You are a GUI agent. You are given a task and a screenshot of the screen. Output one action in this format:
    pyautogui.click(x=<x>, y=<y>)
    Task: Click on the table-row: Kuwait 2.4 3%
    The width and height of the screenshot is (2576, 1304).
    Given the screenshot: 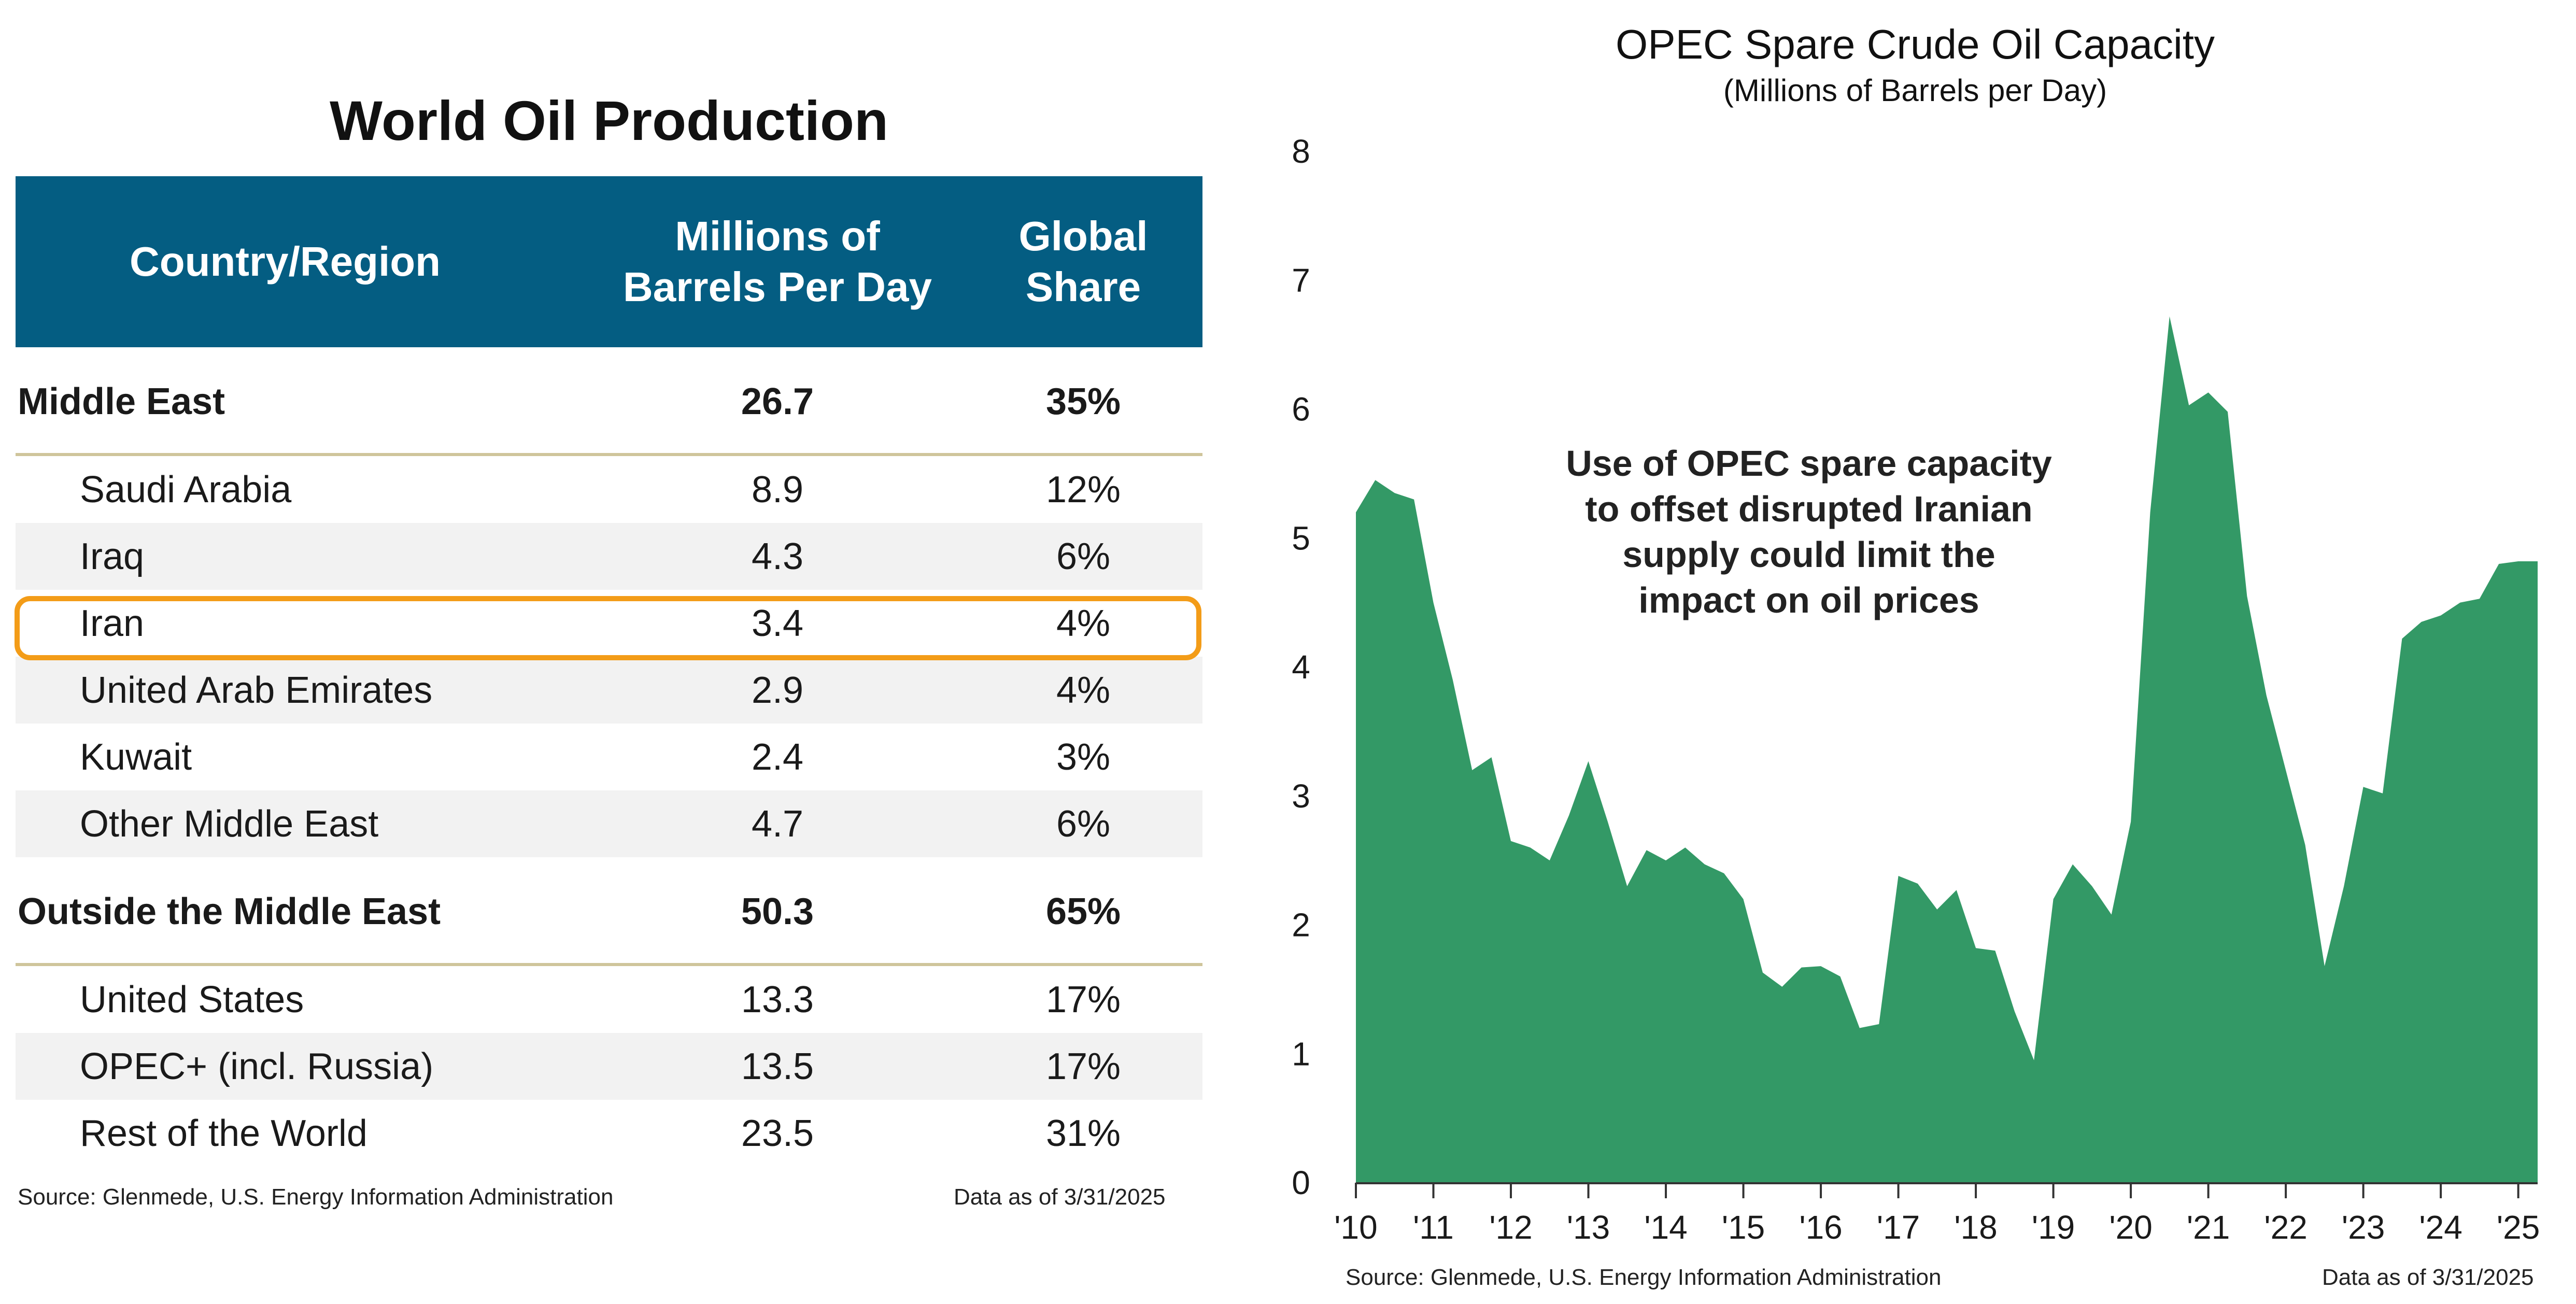 What is the action you would take?
    pyautogui.click(x=609, y=757)
    